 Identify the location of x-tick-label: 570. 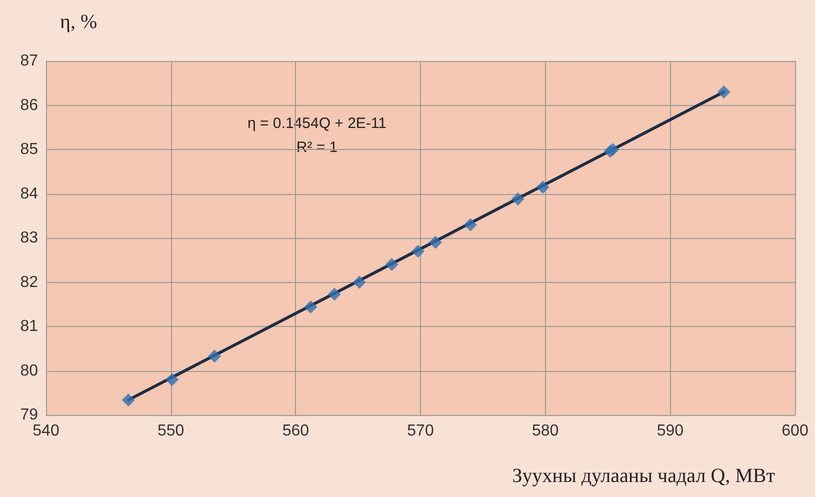
(420, 431).